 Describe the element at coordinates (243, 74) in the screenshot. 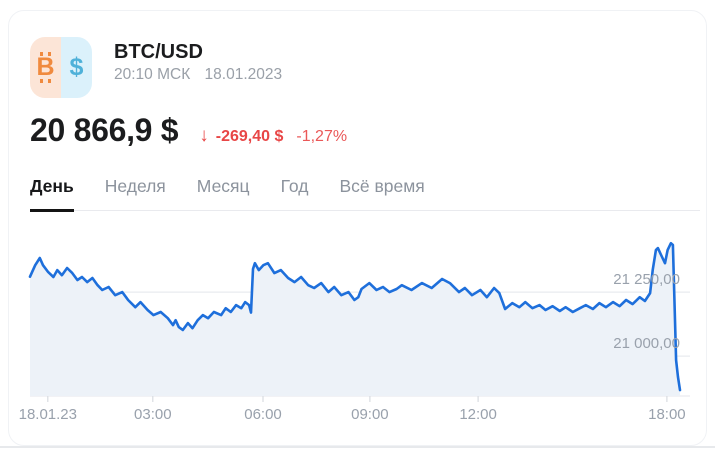

I see `quote-date: 18.01.2023` at that location.